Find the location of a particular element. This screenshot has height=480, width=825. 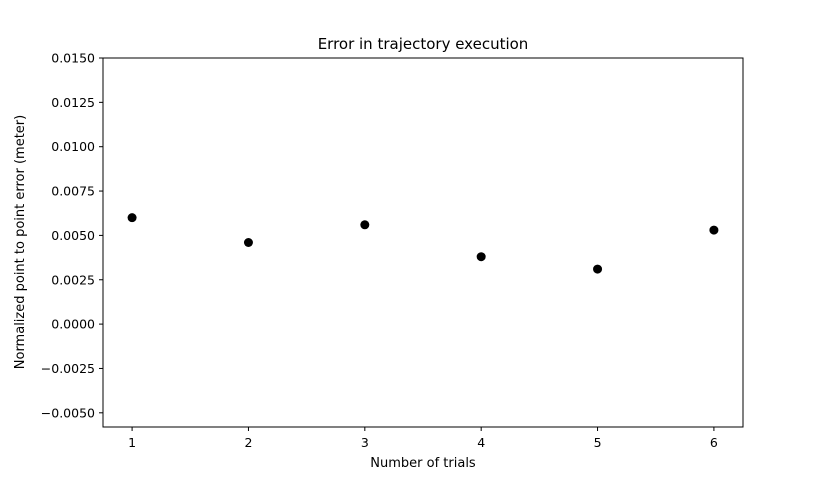

y-tick-label: 0.0050 is located at coordinates (73, 235).